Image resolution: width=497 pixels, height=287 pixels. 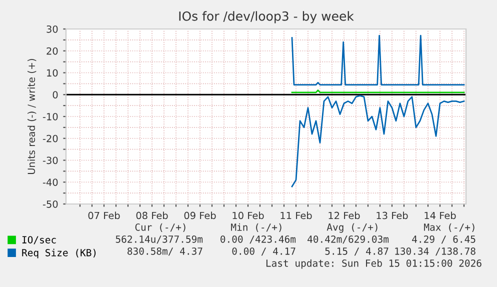 I want to click on text: Last update: Sun Feb 15 01:15:00 2026, so click(x=374, y=264).